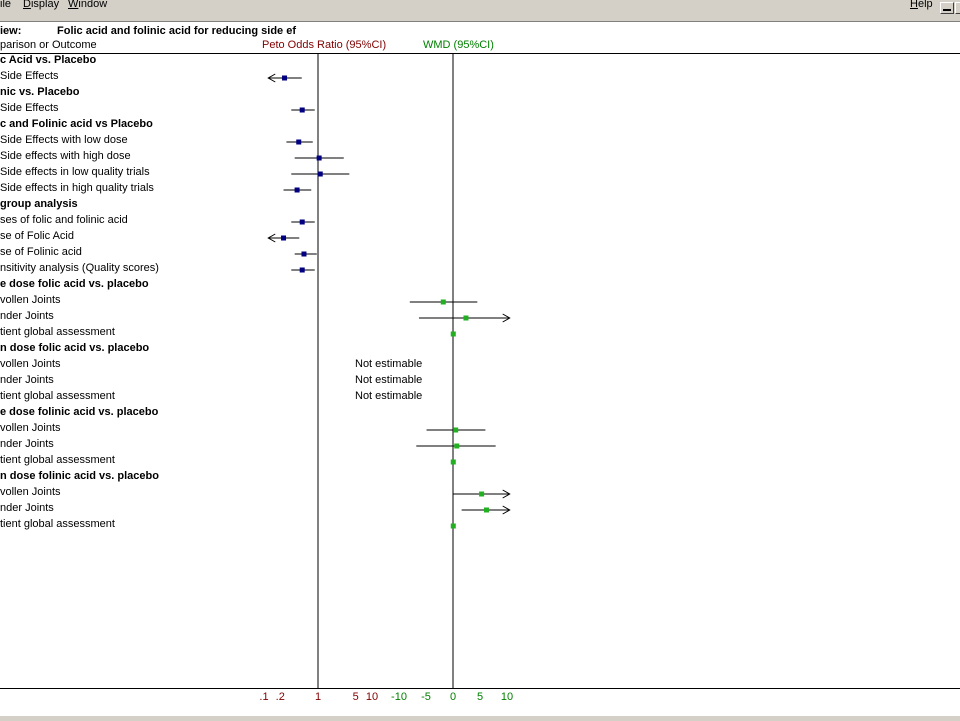 This screenshot has height=721, width=960. I want to click on menu-file: ile, so click(6, 5).